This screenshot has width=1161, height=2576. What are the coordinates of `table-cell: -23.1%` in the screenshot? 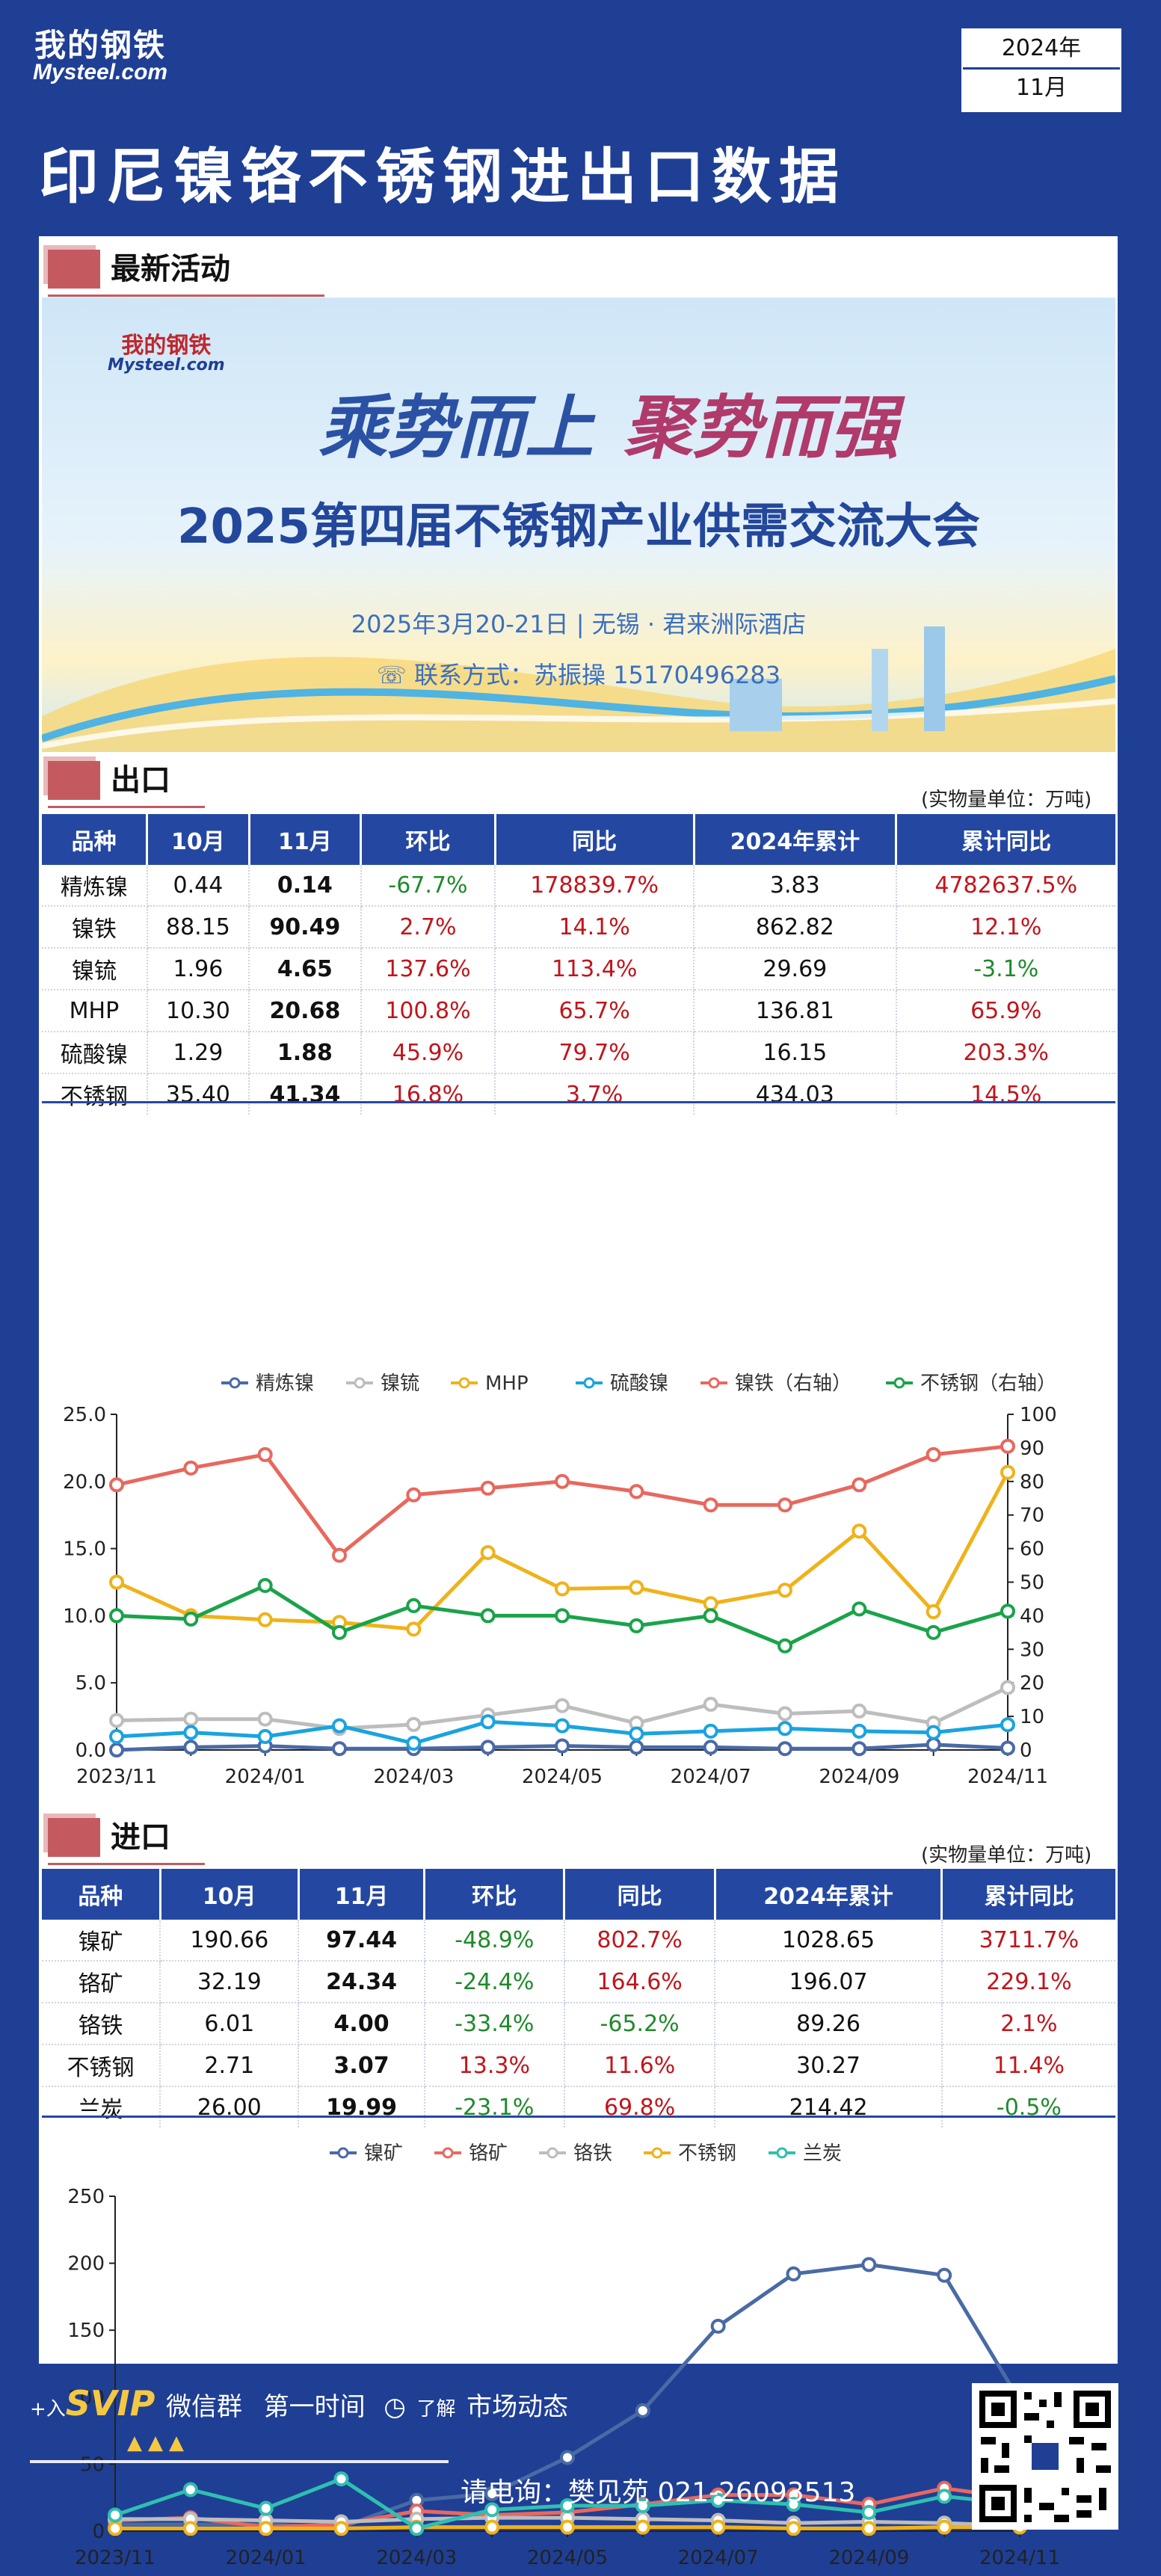 It's located at (494, 2106).